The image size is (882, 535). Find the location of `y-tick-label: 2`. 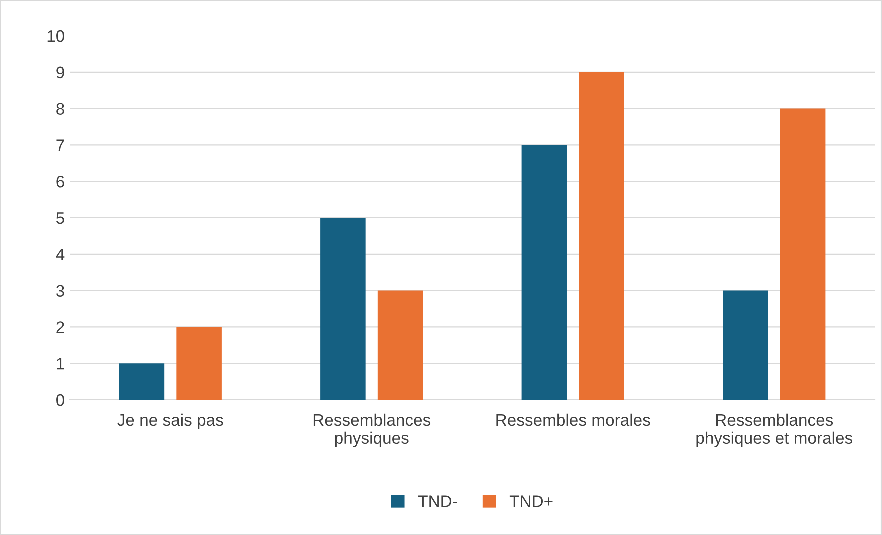

y-tick-label: 2 is located at coordinates (60, 328).